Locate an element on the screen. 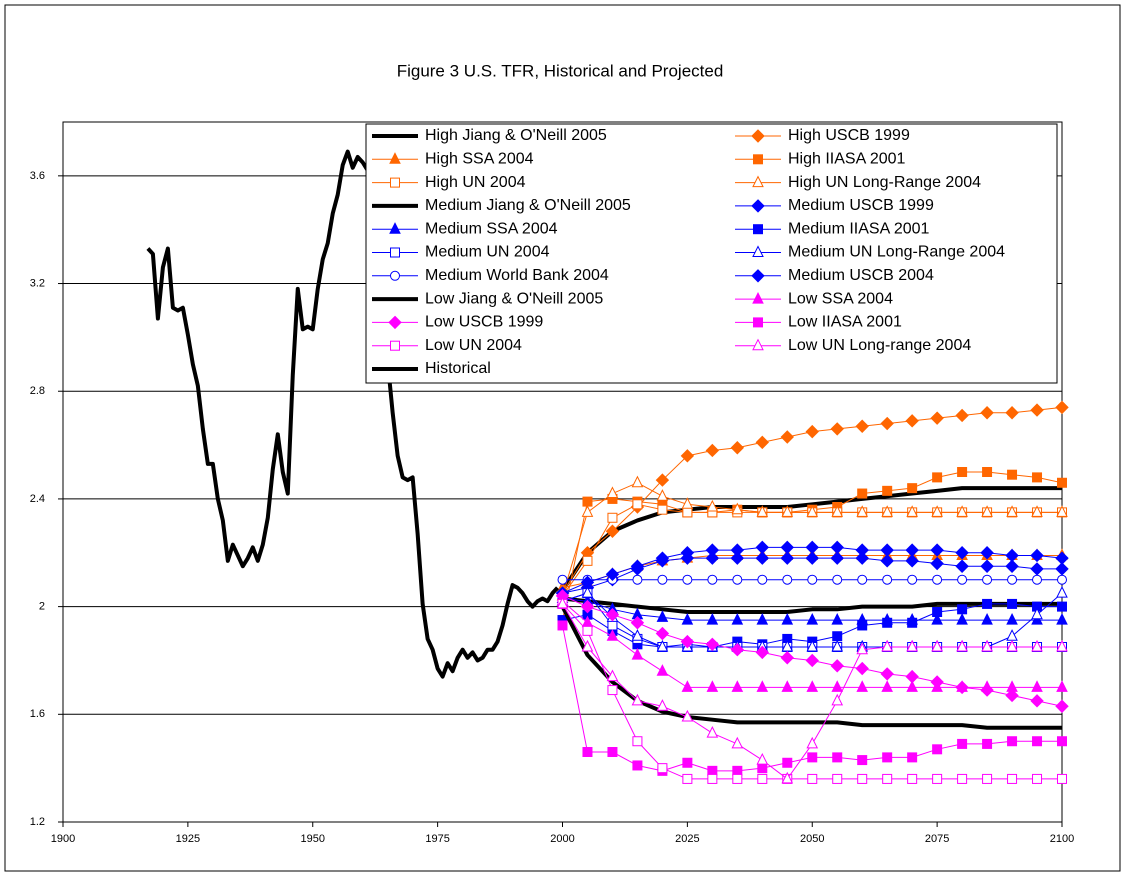  legend-label: Medium SSA 2004 is located at coordinates (491, 228).